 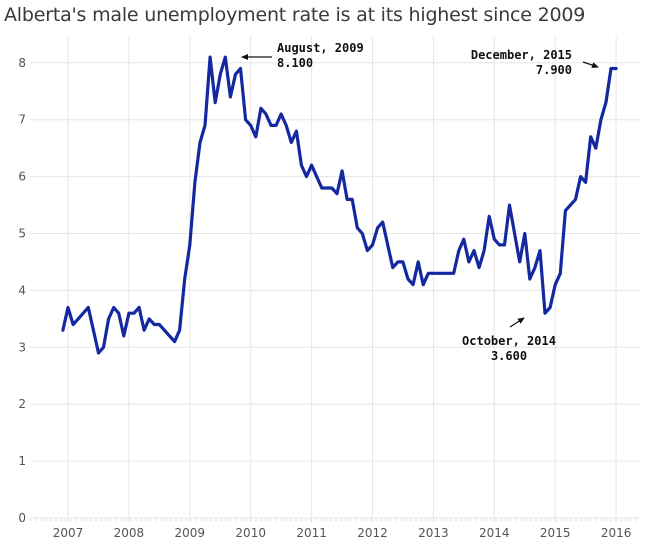 What do you see at coordinates (22, 404) in the screenshot?
I see `y-tick-label: 2` at bounding box center [22, 404].